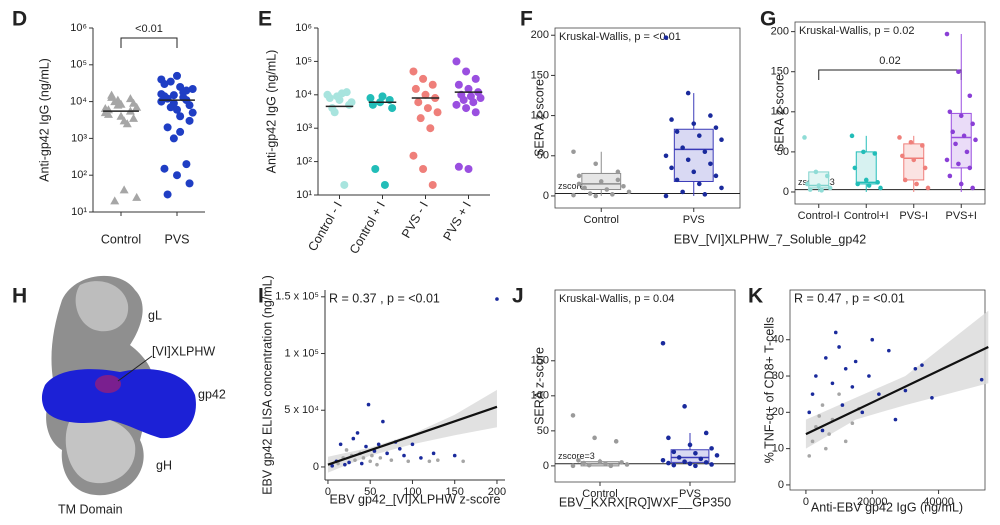 This screenshot has height=525, width=1000. Describe the element at coordinates (121, 239) in the screenshot. I see `x-tick-label: Control` at that location.